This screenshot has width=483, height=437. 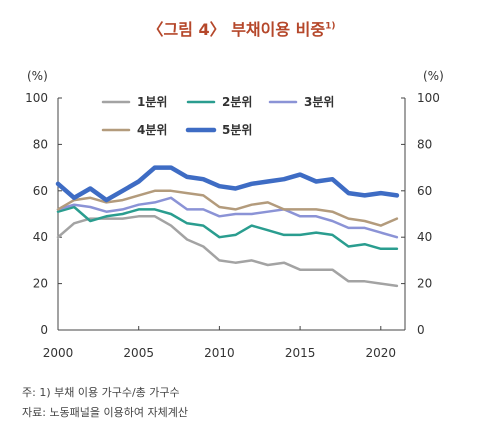 What do you see at coordinates (433, 76) in the screenshot?
I see `right-axis-unit: (%)` at bounding box center [433, 76].